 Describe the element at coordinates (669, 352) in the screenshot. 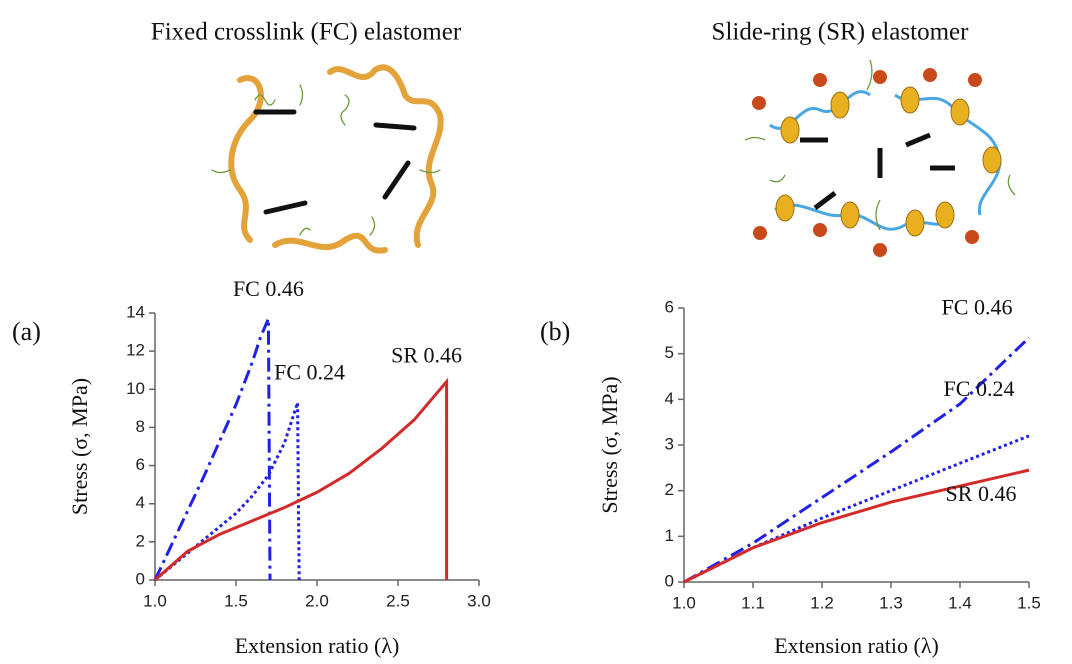

I see `y-tick-label: 5` at that location.